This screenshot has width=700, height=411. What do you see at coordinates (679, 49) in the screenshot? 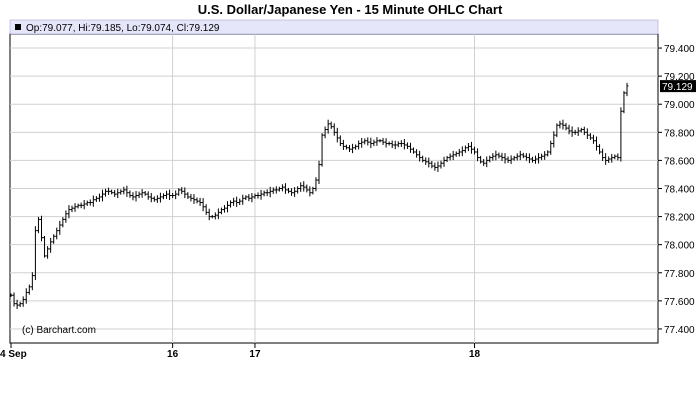
I see `y-tick-label: 79.400` at bounding box center [679, 49].